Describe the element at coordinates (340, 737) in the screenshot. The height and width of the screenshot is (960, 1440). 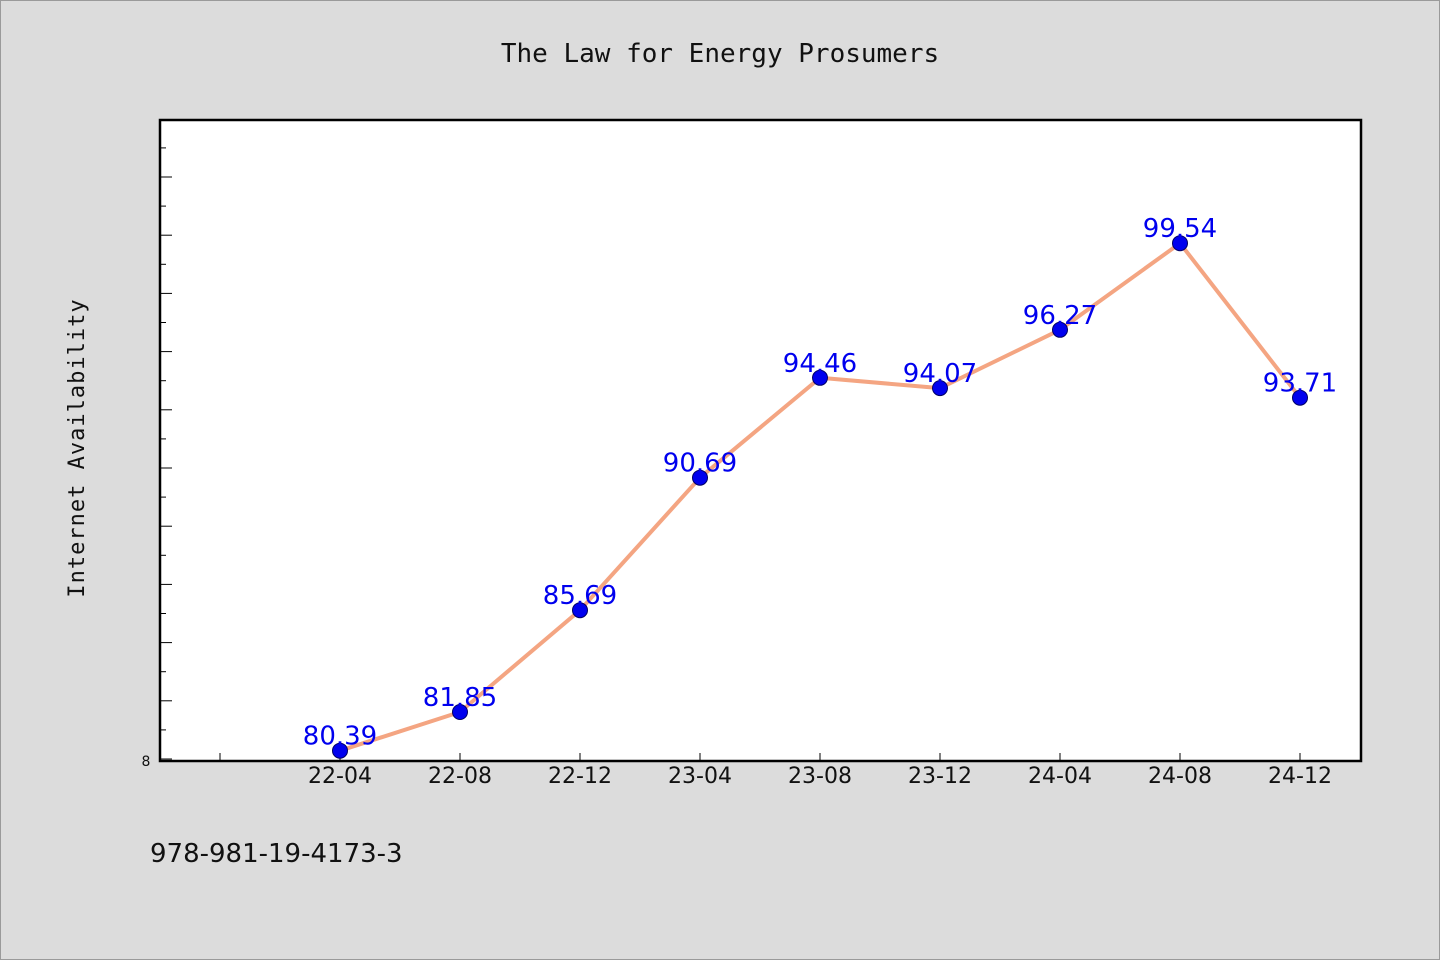
I see `data-label: 80.39` at that location.